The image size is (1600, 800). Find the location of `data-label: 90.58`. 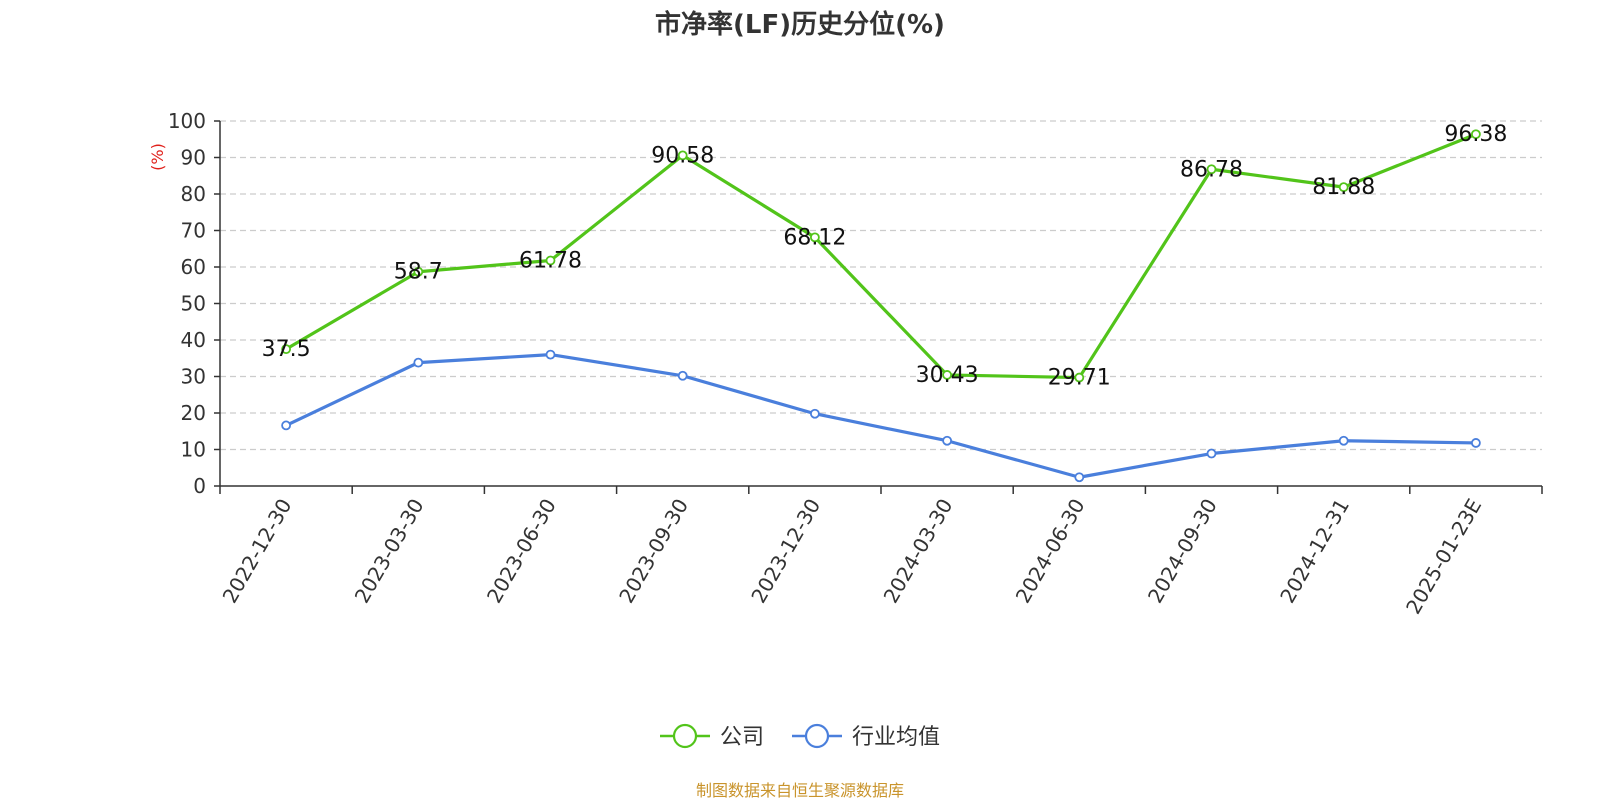

data-label: 90.58 is located at coordinates (682, 155).